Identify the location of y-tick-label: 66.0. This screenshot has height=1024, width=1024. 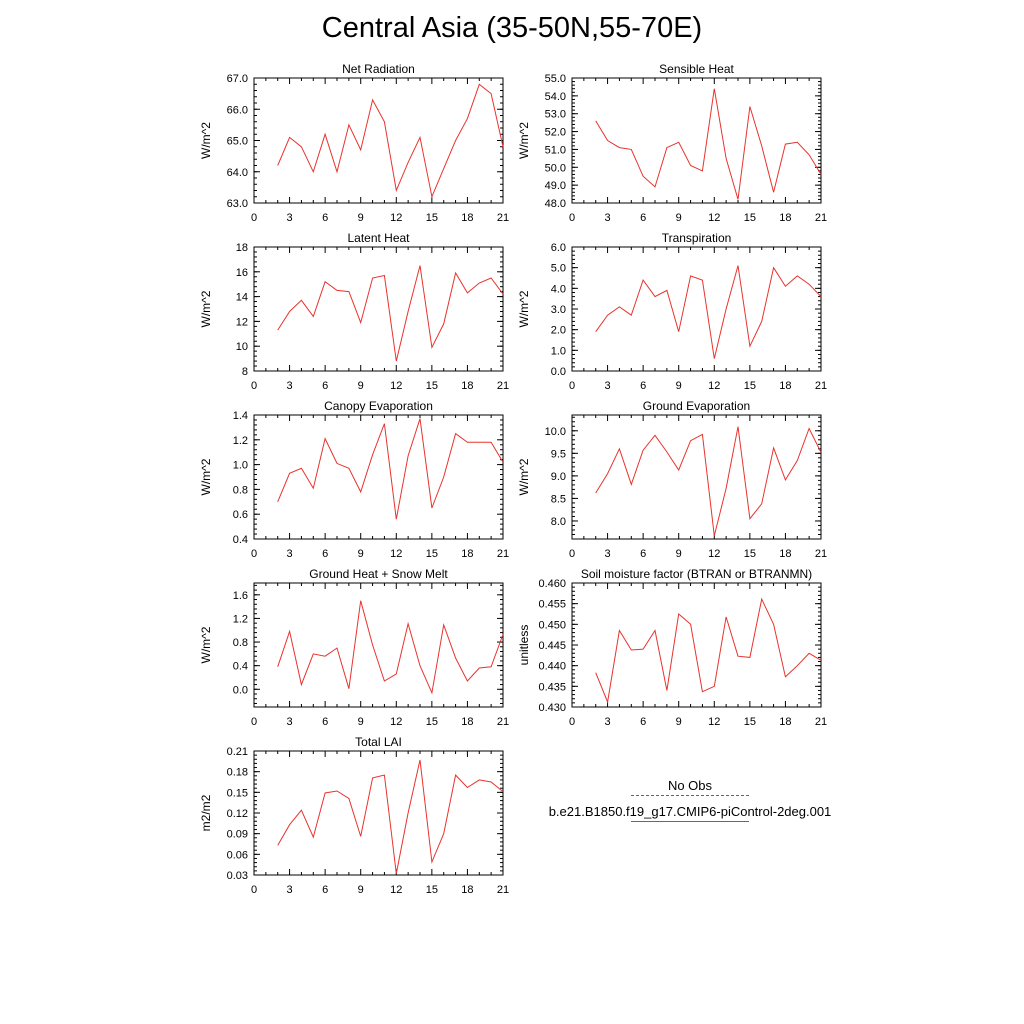
(237, 110).